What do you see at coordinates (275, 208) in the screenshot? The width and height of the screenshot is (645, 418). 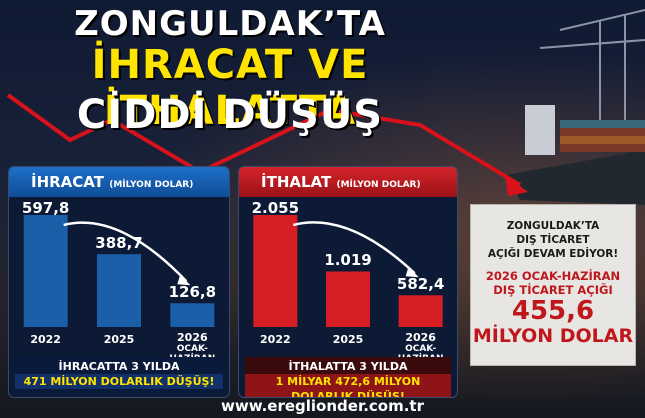 I see `value-label-2022: 2.055` at bounding box center [275, 208].